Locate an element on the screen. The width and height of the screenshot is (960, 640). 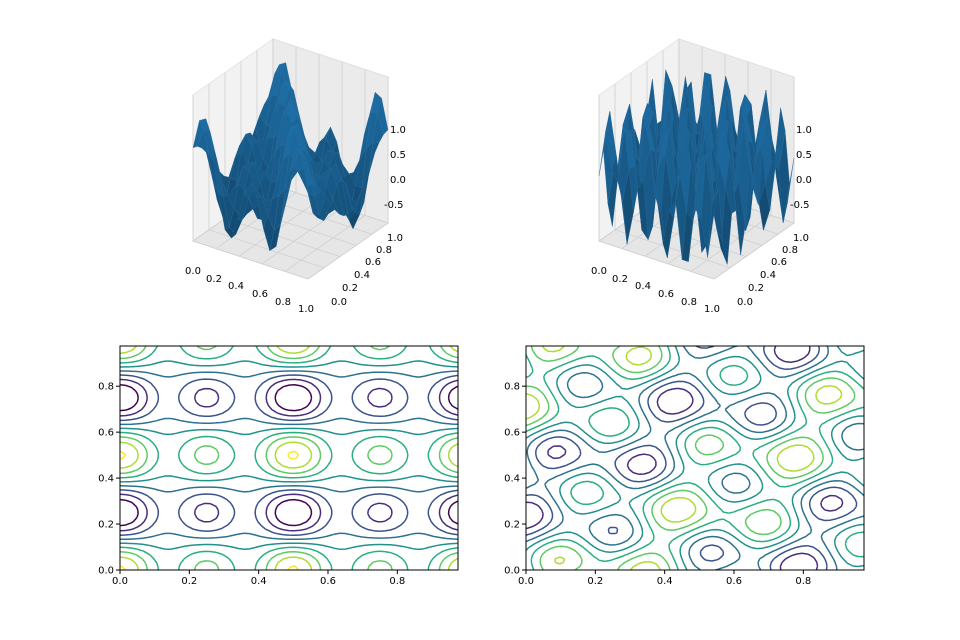
contour-plot-1: 0.0 0.2 0.4 0.6 0.8 0.0 0.2 0.4 0.6 0.8 is located at coordinates (278, 466).